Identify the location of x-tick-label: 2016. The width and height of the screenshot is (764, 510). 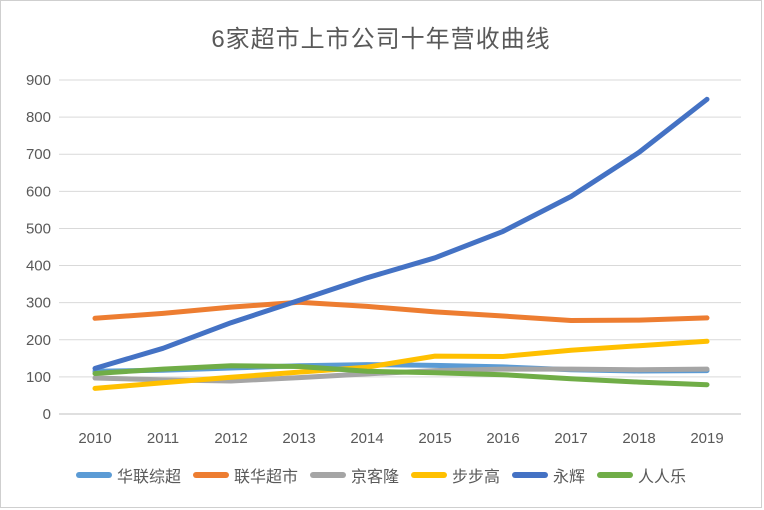
(502, 438).